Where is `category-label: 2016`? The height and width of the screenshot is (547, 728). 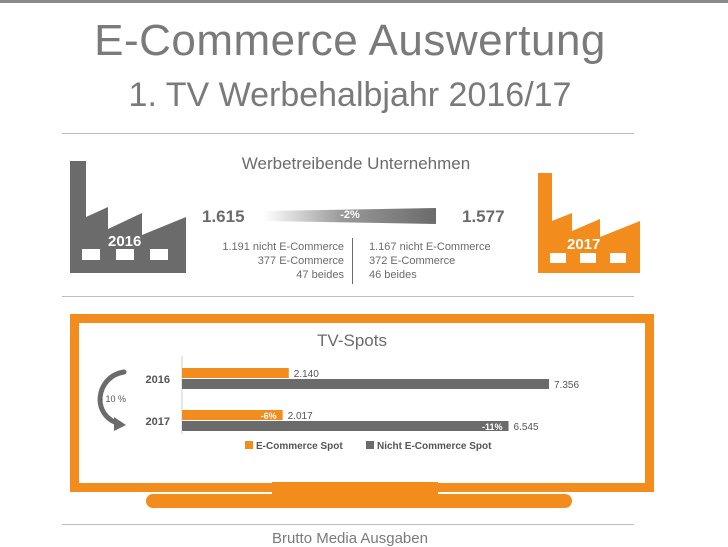 category-label: 2016 is located at coordinates (158, 380).